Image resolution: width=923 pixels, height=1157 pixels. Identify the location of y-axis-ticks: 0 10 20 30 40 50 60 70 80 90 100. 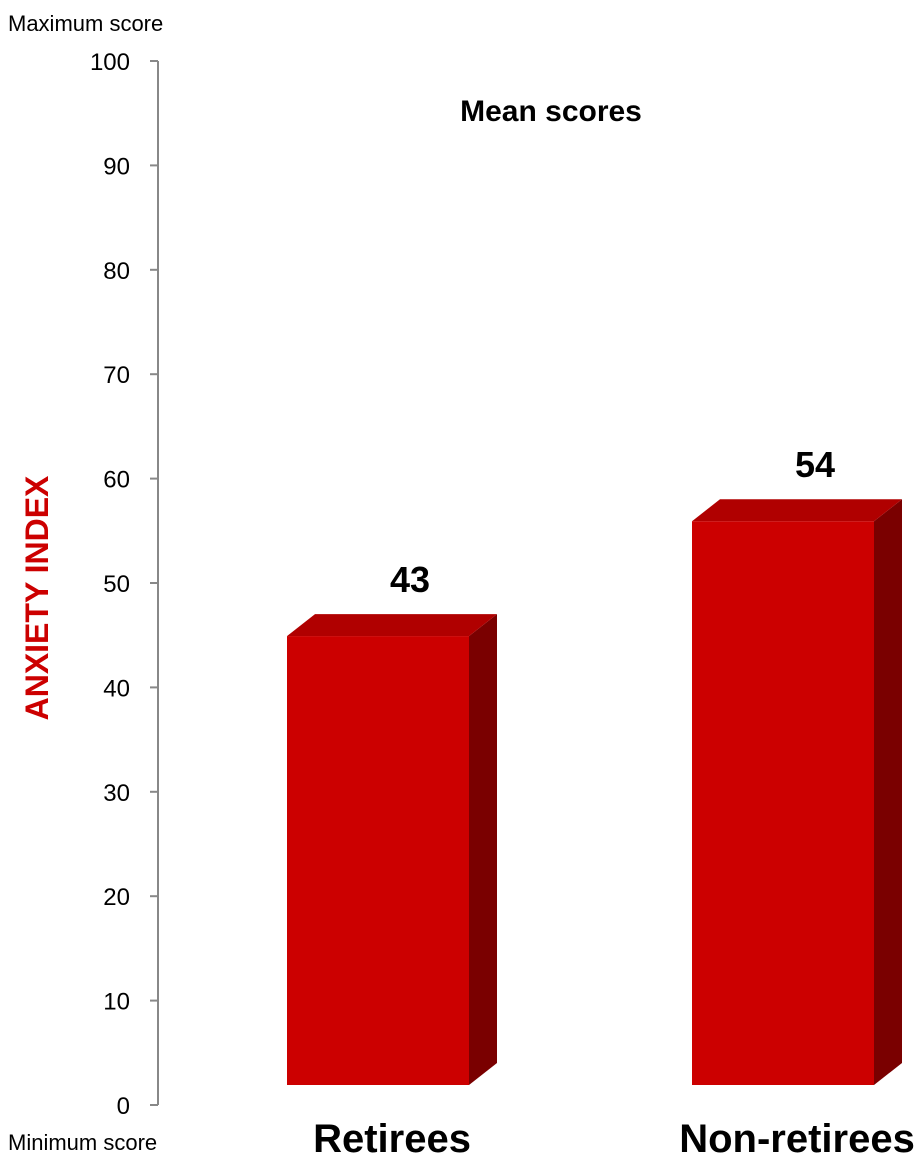
(124, 584).